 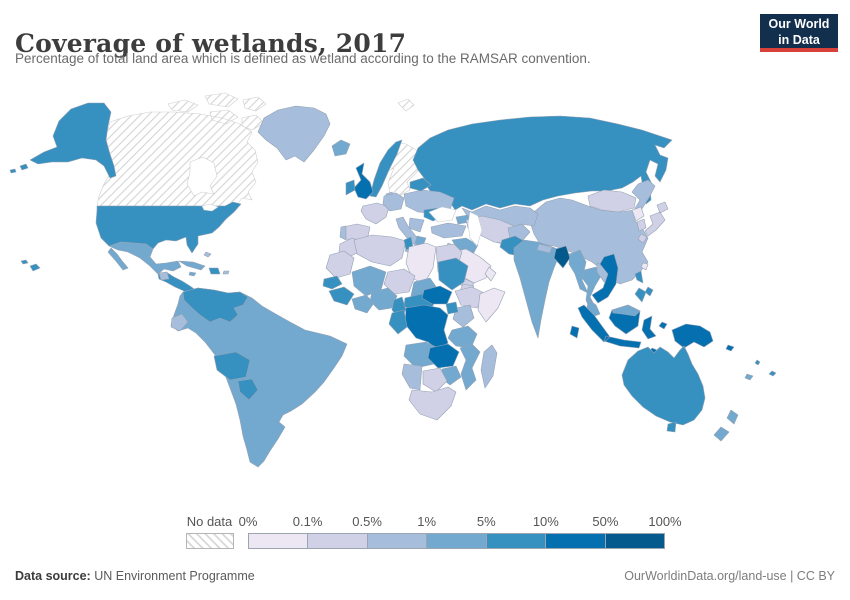 What do you see at coordinates (53, 576) in the screenshot?
I see `footer-source-label: Data source:` at bounding box center [53, 576].